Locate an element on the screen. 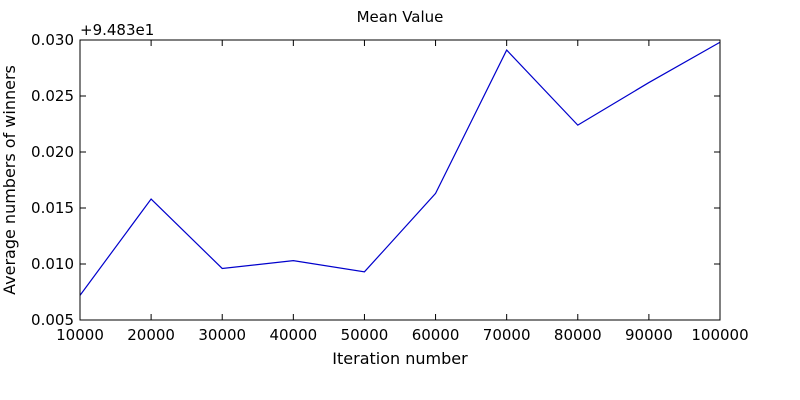  y-axis-label: Average numbers of winners is located at coordinates (9, 180).